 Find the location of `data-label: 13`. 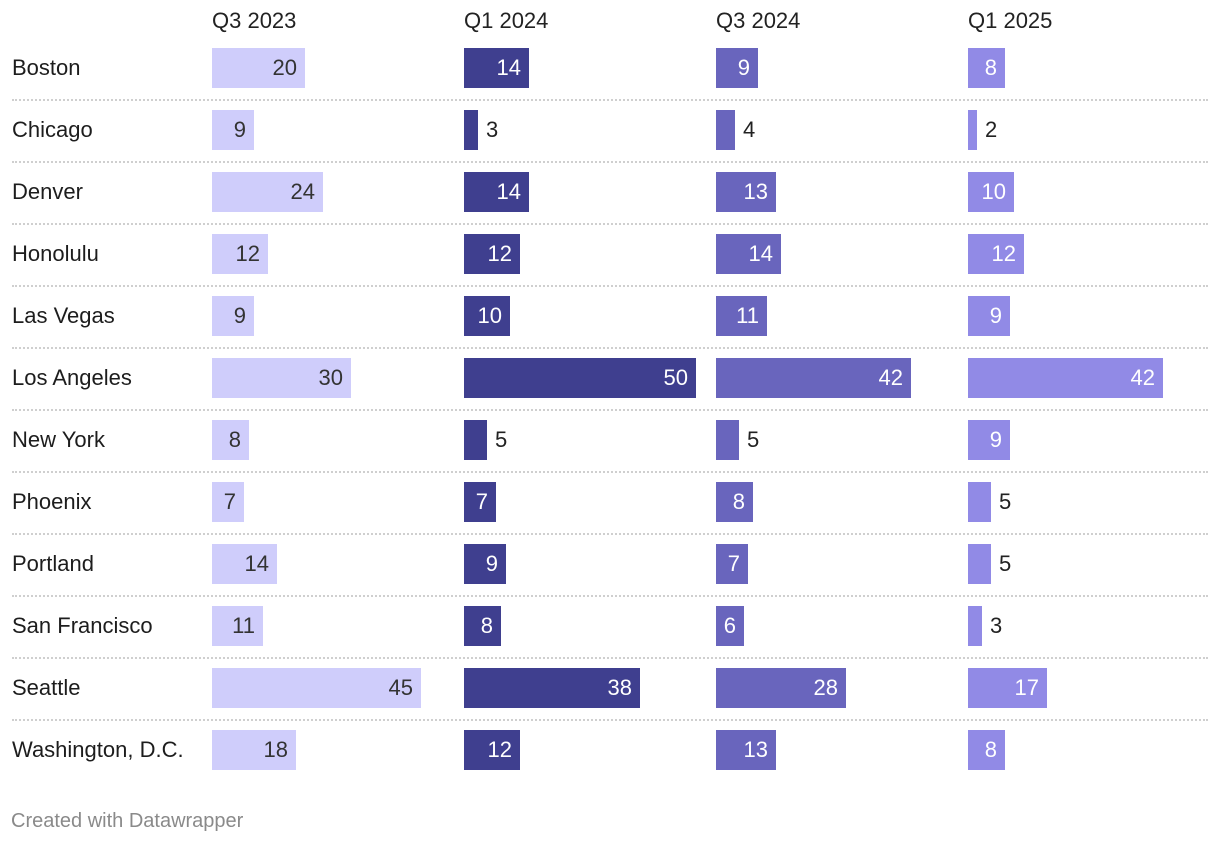

data-label: 13 is located at coordinates (755, 749).